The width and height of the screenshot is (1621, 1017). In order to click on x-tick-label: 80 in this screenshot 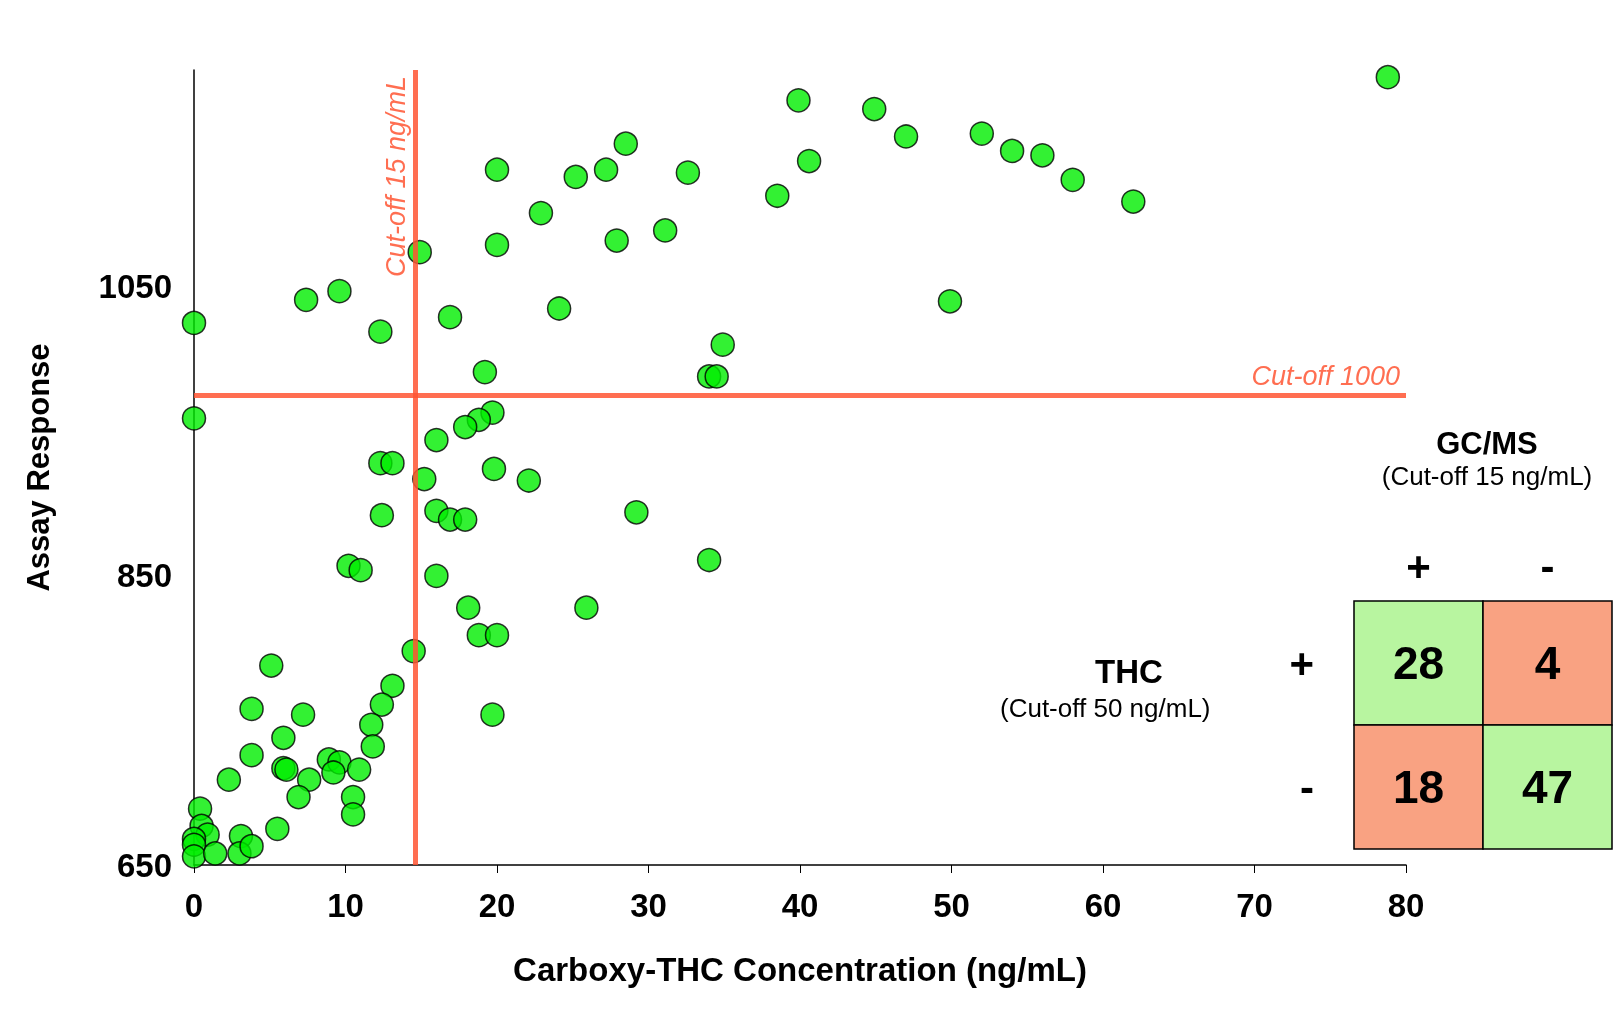, I will do `click(1406, 905)`.